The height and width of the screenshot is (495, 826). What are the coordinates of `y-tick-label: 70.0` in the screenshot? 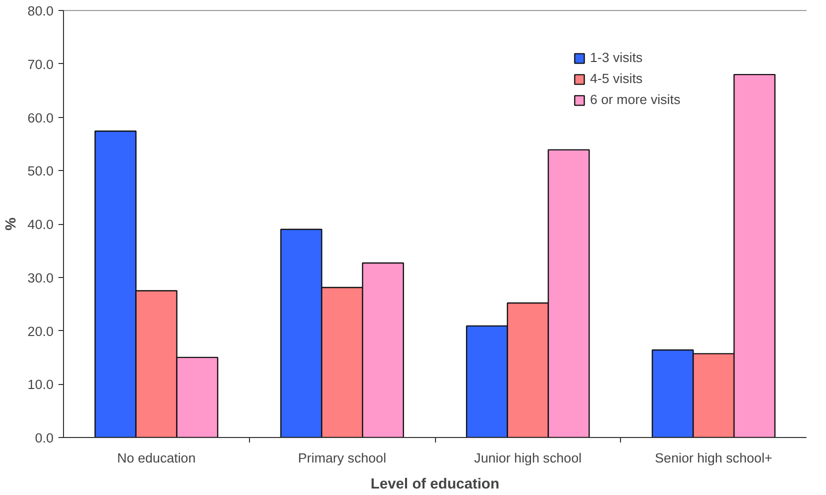 It's located at (41, 64).